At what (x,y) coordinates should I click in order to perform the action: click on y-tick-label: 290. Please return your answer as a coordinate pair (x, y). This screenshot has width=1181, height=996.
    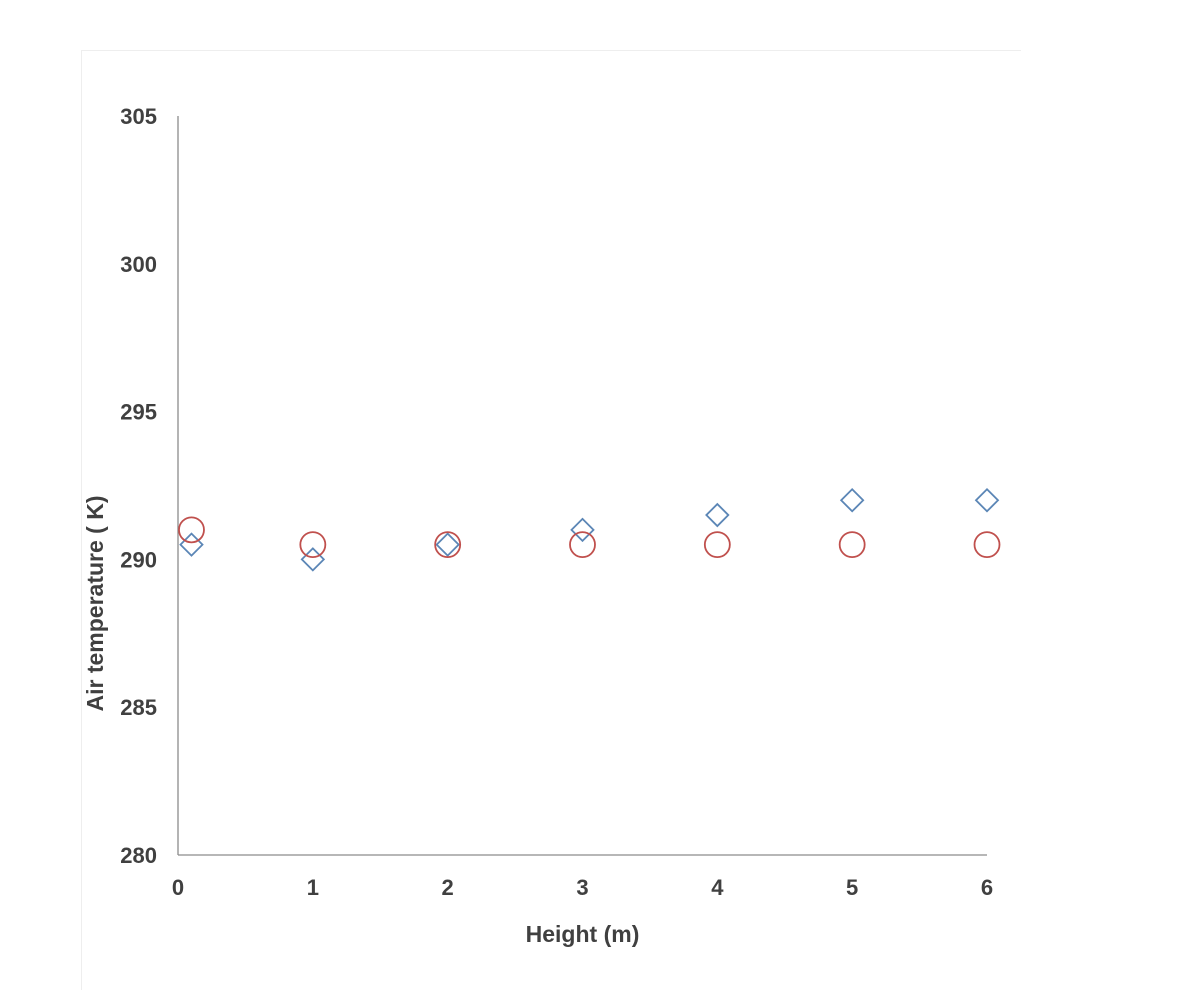
    Looking at the image, I should click on (138, 559).